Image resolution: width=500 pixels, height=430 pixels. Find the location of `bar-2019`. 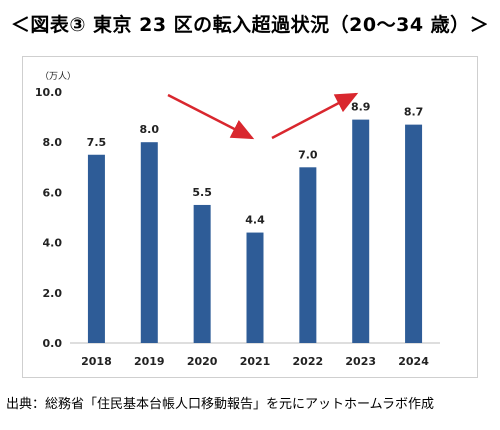

bar-2019 is located at coordinates (149, 242).